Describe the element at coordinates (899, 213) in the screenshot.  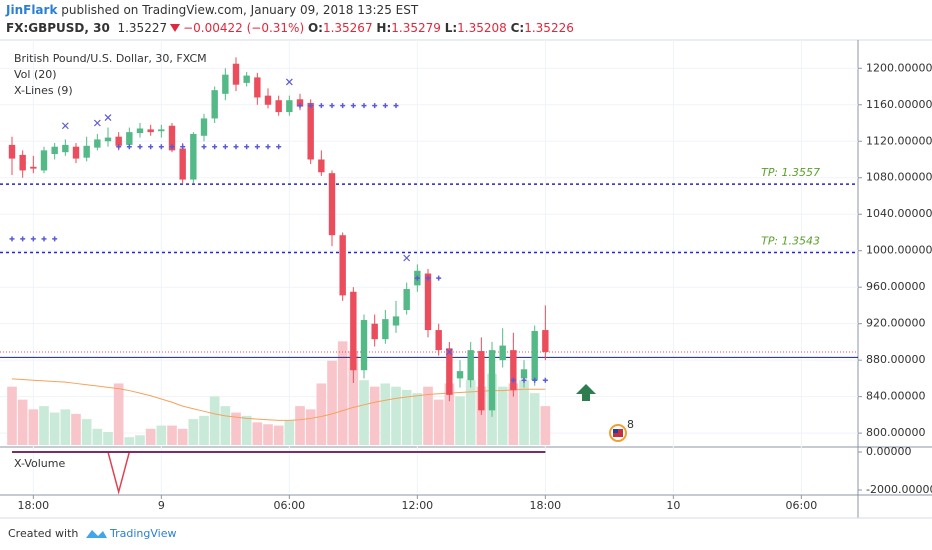
I see `y-tick-label: 1040.00000` at that location.